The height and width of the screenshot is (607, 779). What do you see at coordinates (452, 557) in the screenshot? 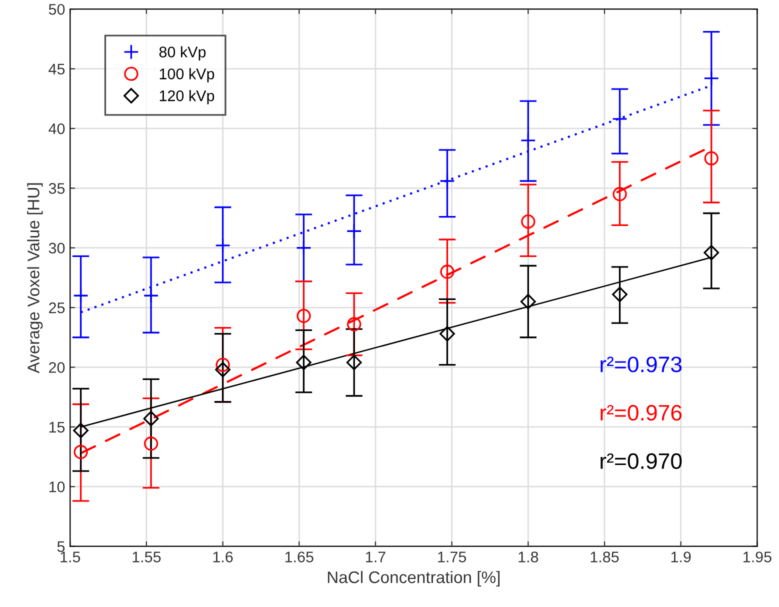
I see `x-tick-label: 1.75` at bounding box center [452, 557].